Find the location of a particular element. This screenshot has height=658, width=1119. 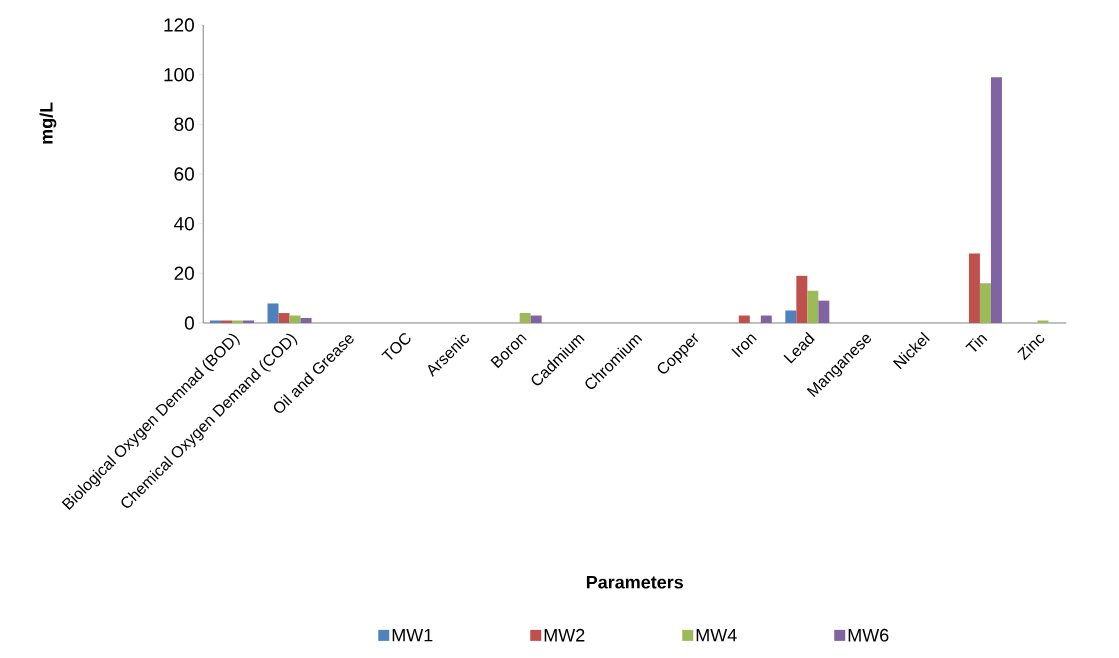

legend-label: MW2 is located at coordinates (564, 635).